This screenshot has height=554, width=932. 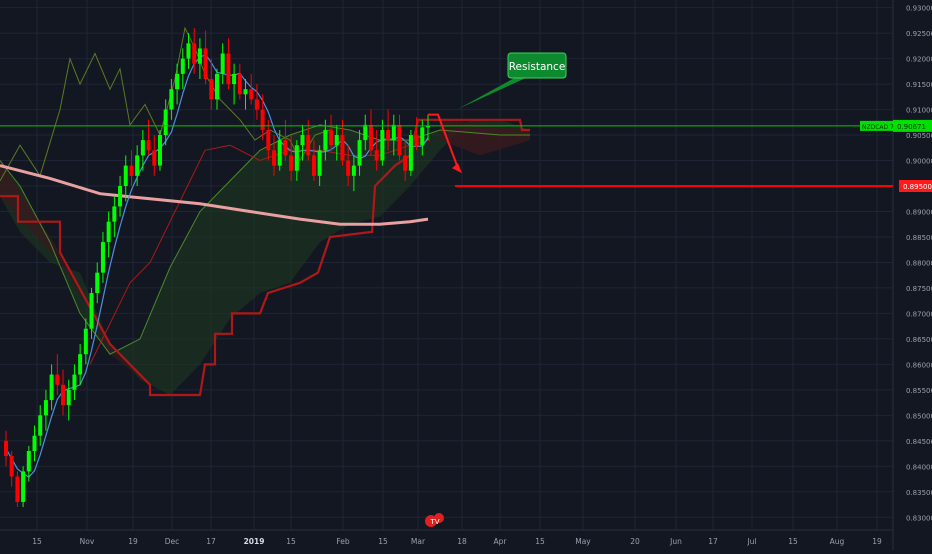 I want to click on target-price-bg, so click(x=915, y=186).